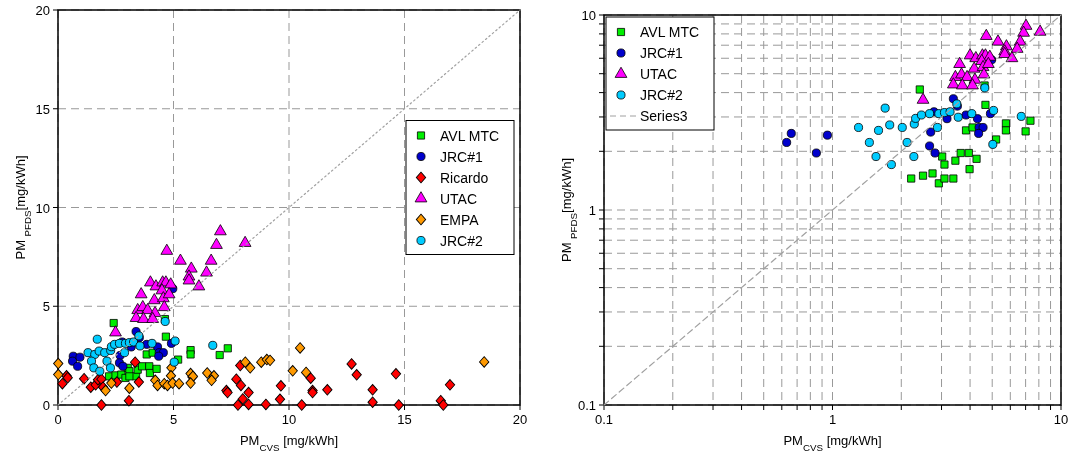 The width and height of the screenshot is (1073, 456). Describe the element at coordinates (460, 219) in the screenshot. I see `legend-label: EMPA` at that location.